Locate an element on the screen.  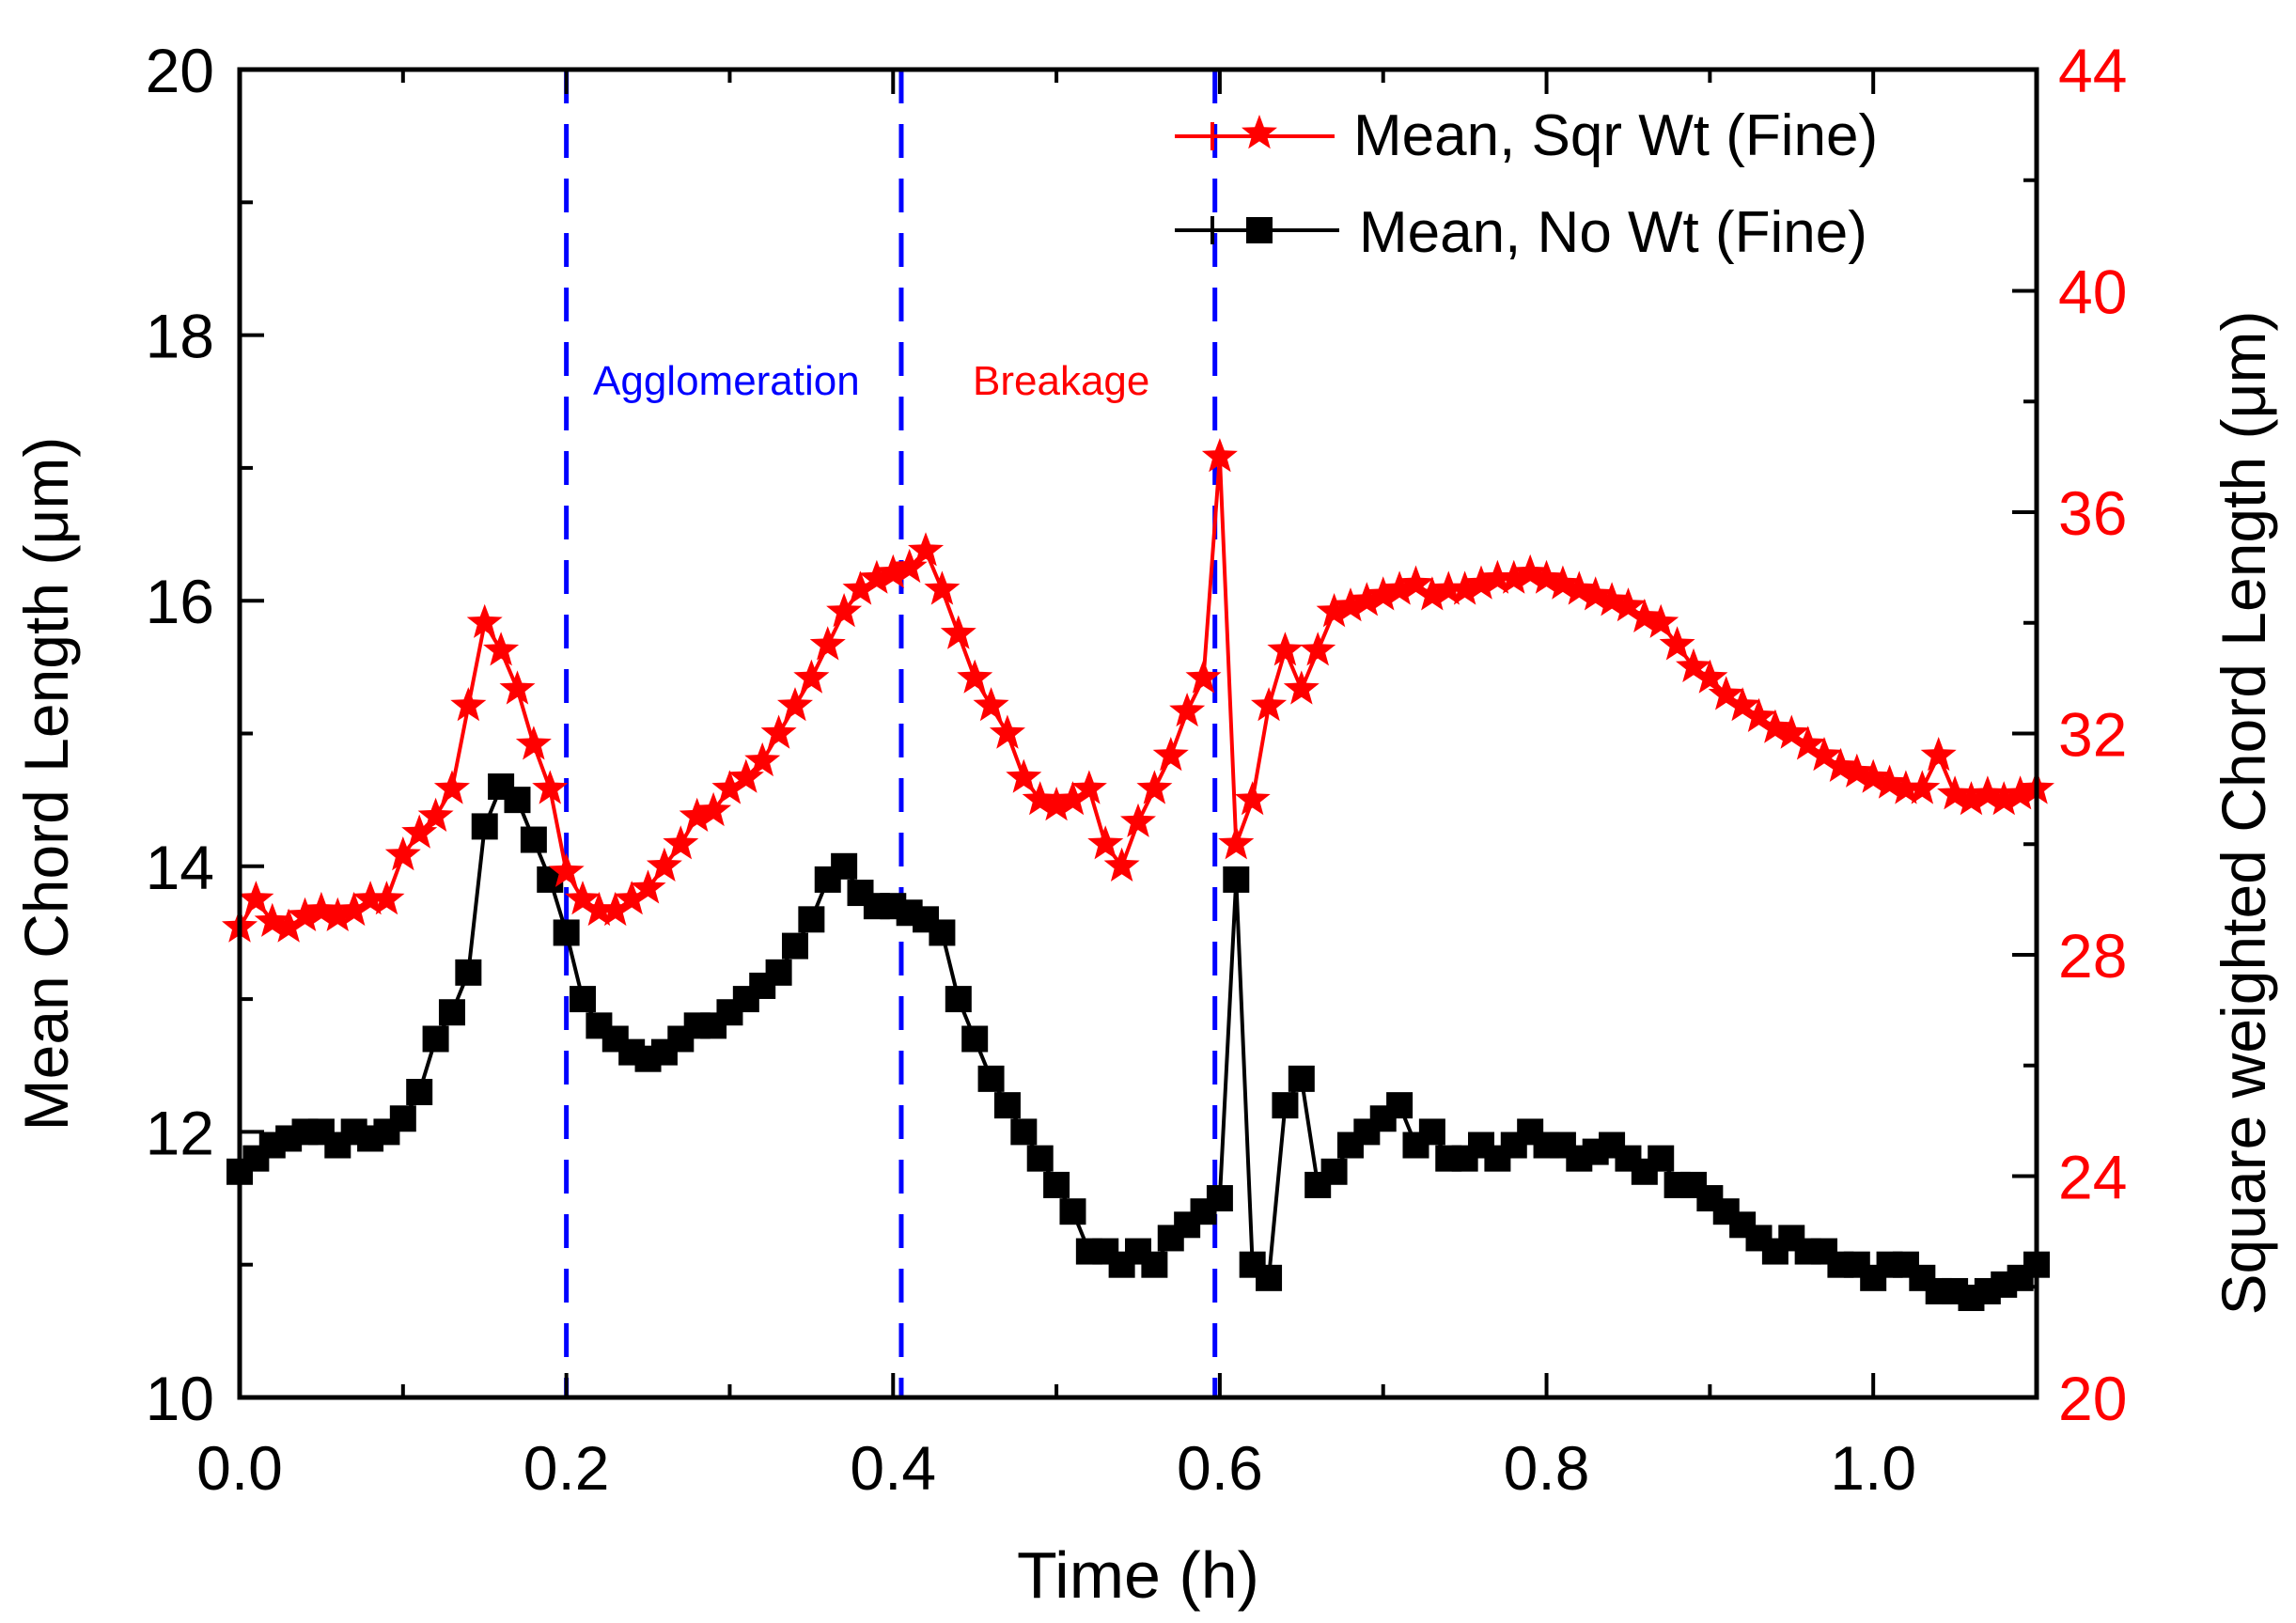
legend-square-marker is located at coordinates (1259, 230).